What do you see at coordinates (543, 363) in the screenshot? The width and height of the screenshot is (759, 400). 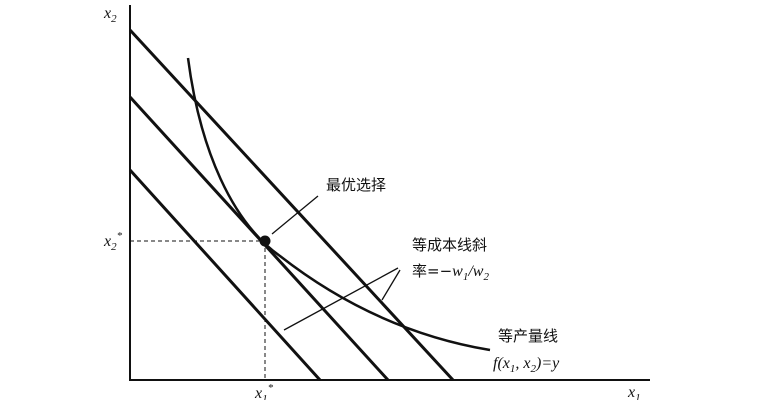 I see `label-run: )=` at bounding box center [543, 363].